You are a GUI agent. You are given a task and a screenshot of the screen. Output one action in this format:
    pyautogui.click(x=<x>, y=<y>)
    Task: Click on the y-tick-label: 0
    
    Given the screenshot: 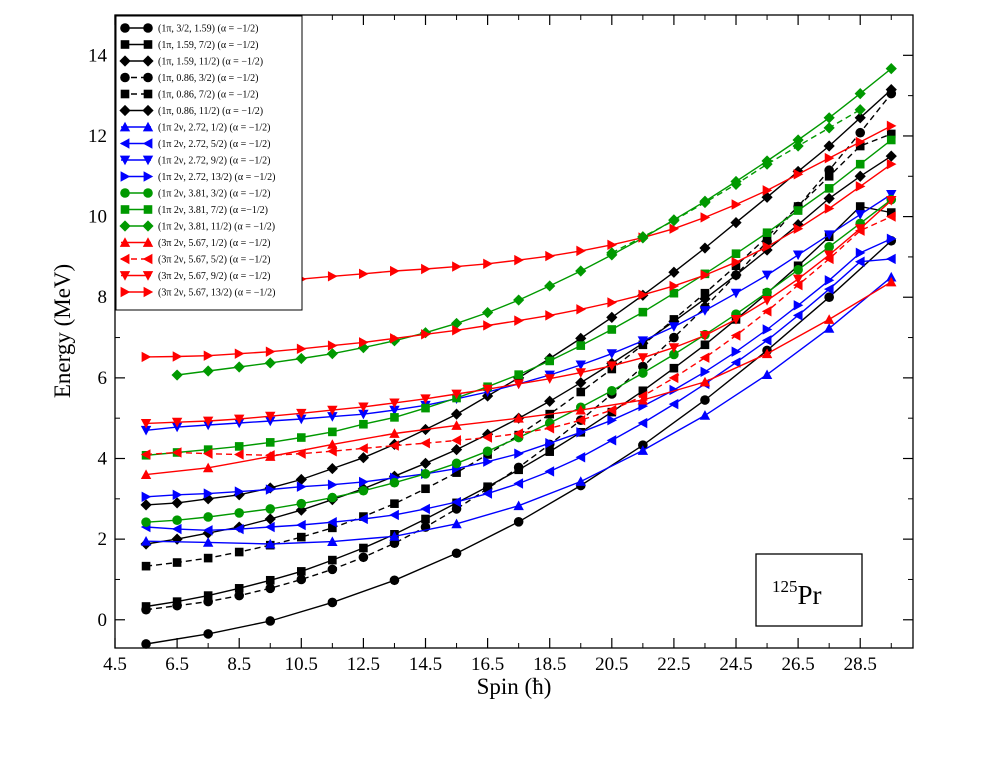 What is the action you would take?
    pyautogui.click(x=103, y=620)
    